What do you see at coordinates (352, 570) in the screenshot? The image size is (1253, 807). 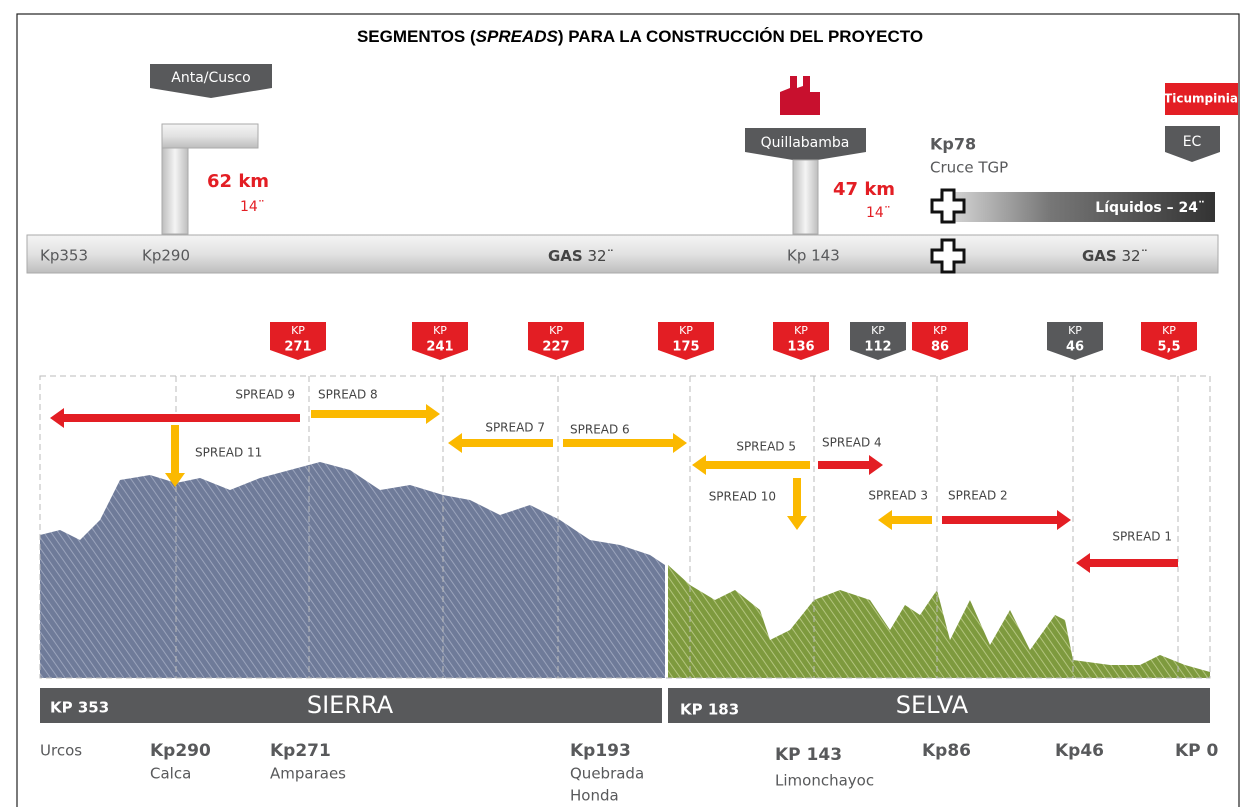 I see `terrain-sierra` at bounding box center [352, 570].